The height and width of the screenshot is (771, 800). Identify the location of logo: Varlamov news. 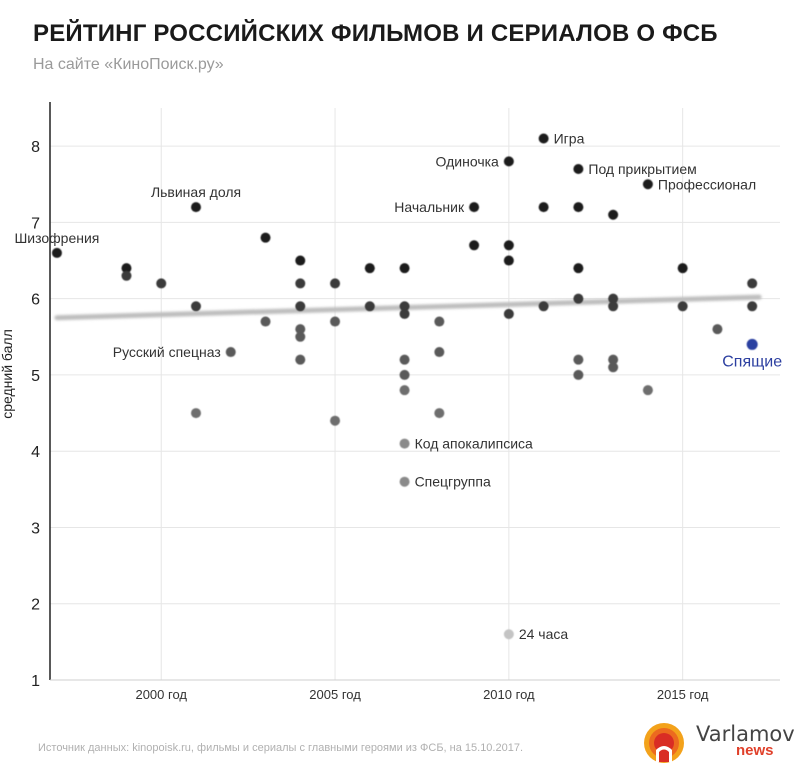
(714, 741).